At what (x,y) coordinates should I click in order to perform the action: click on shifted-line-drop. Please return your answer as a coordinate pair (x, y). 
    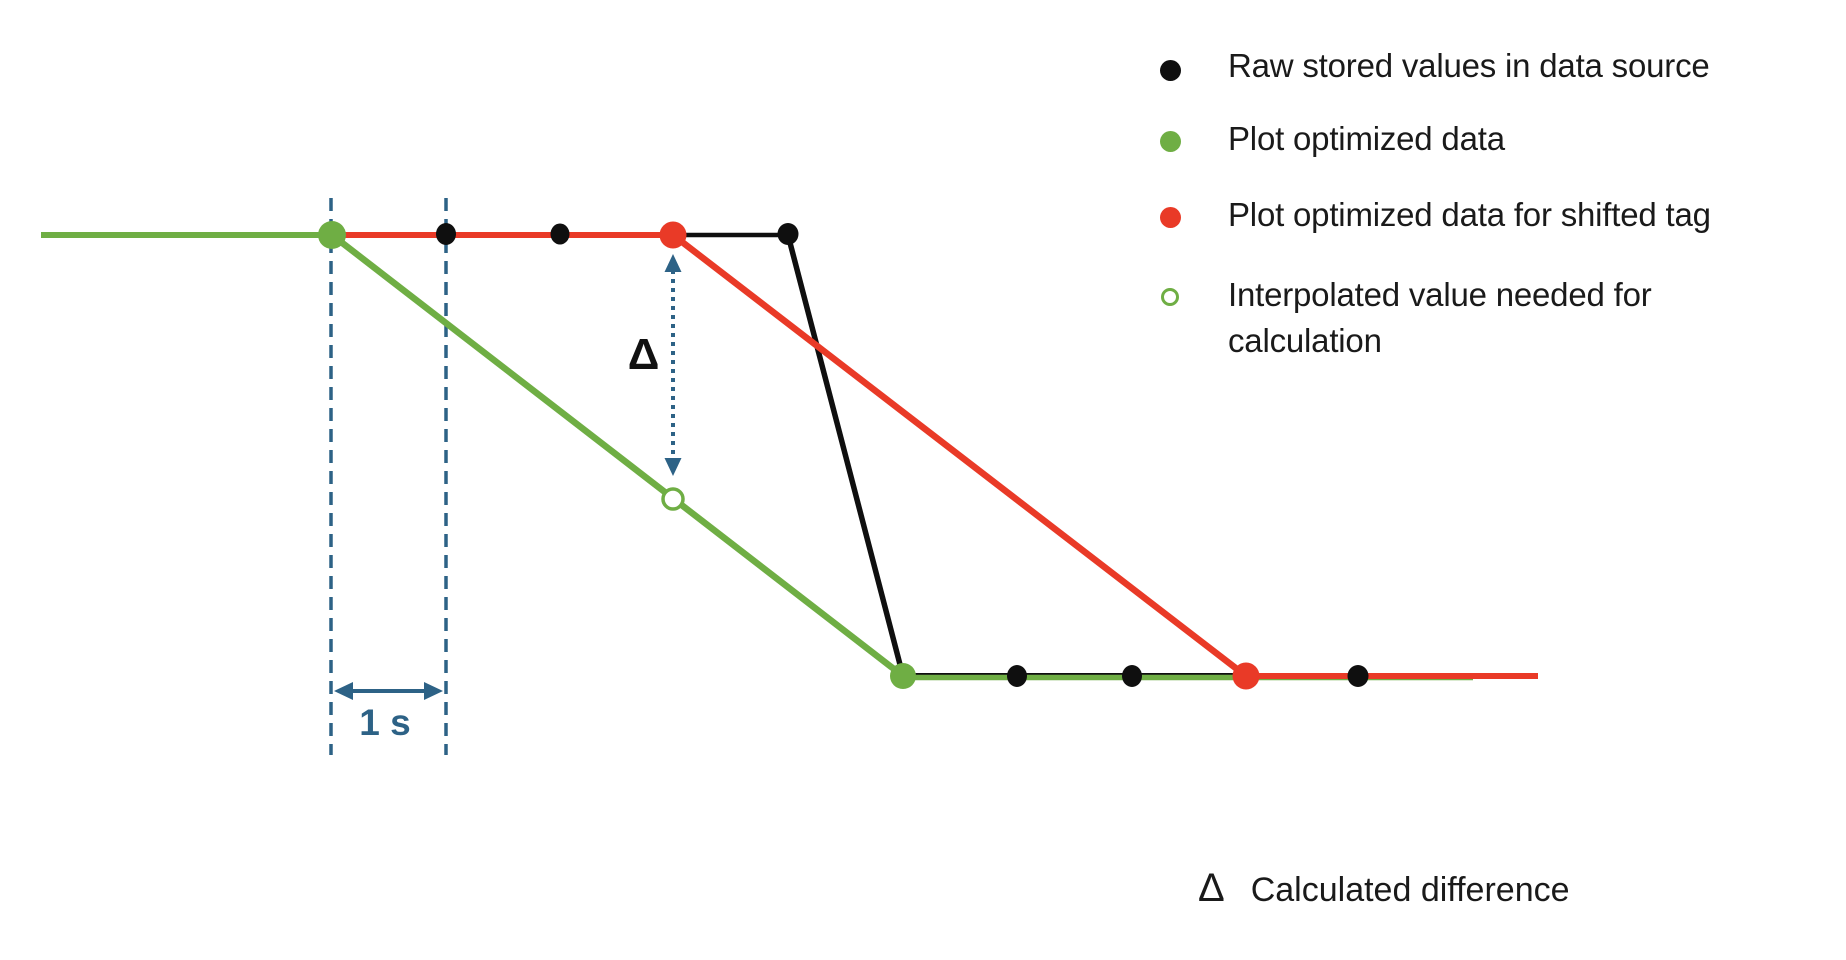
    Looking at the image, I should click on (959, 455).